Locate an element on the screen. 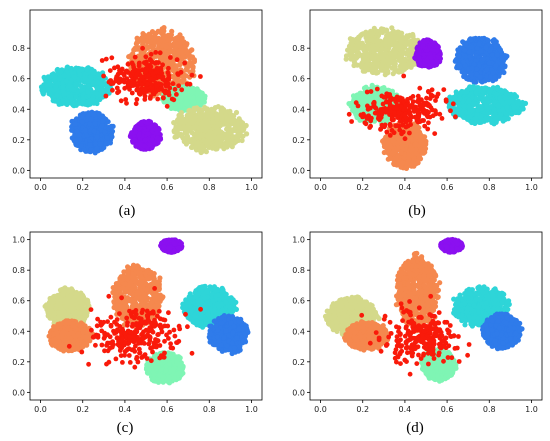 The image size is (550, 441). y-tick-label: 0.2 is located at coordinates (18, 140).